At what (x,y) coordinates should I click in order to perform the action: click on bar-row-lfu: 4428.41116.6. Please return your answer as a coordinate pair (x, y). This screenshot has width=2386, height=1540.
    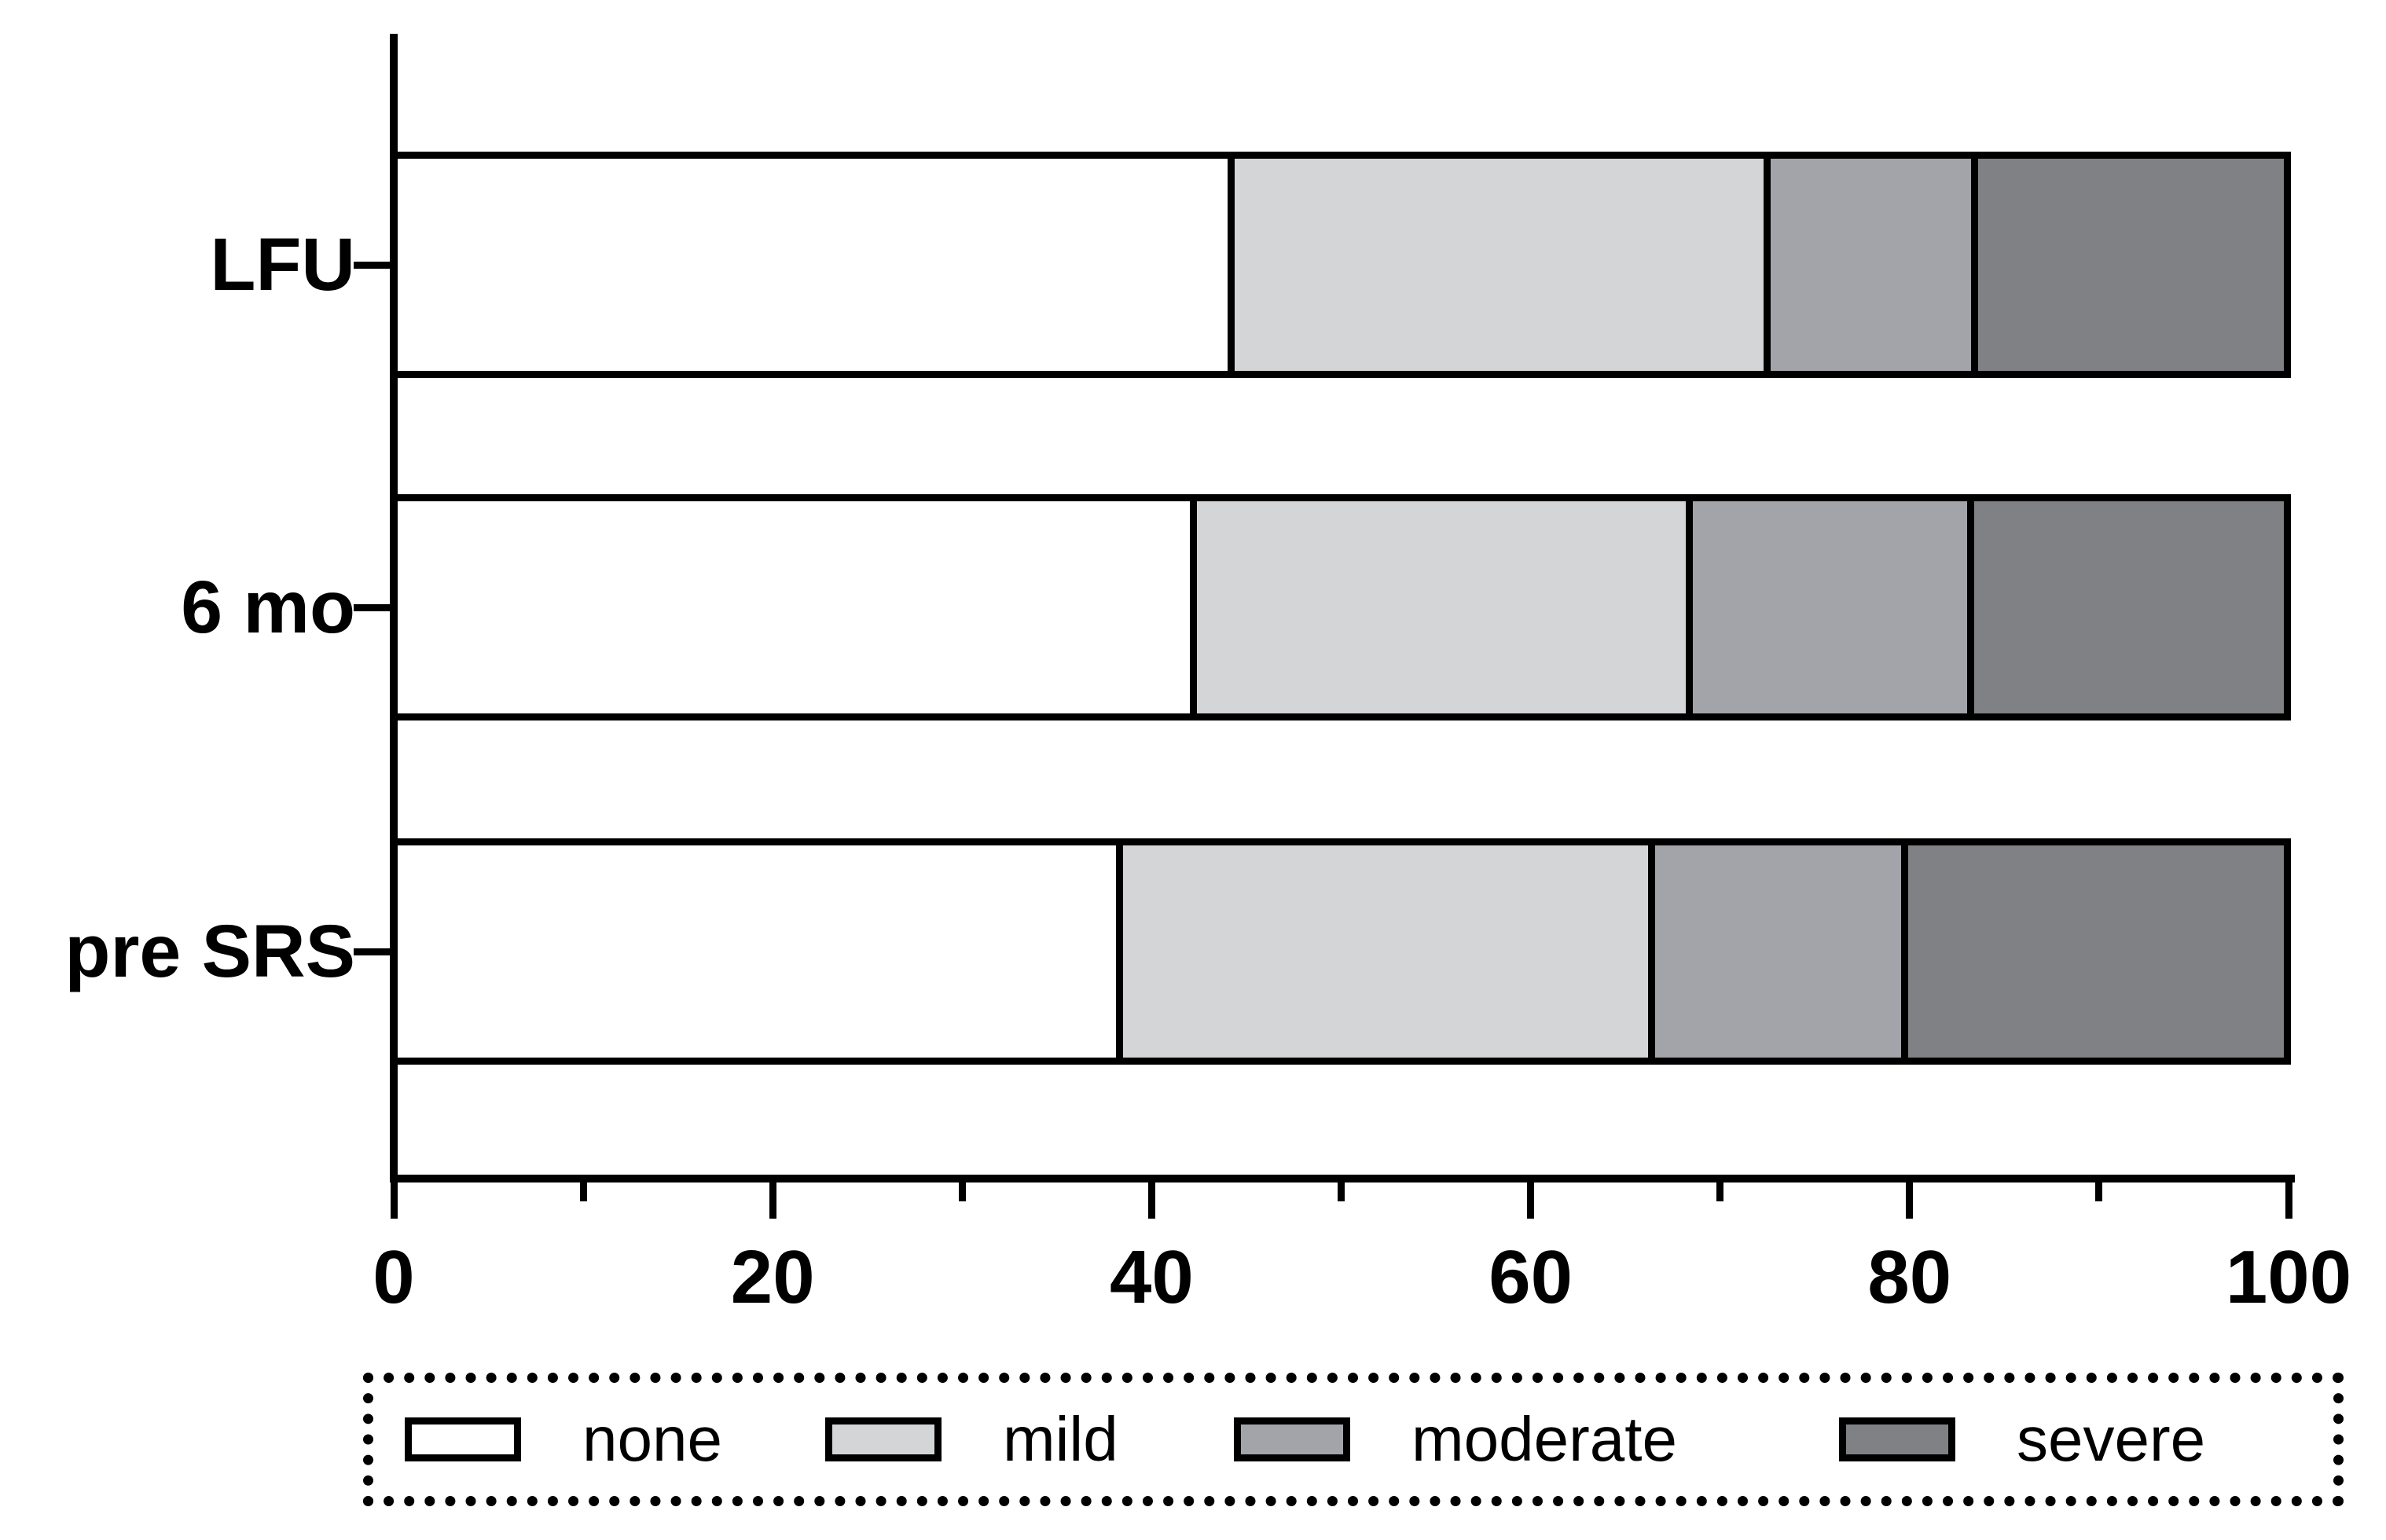
    Looking at the image, I should click on (1341, 265).